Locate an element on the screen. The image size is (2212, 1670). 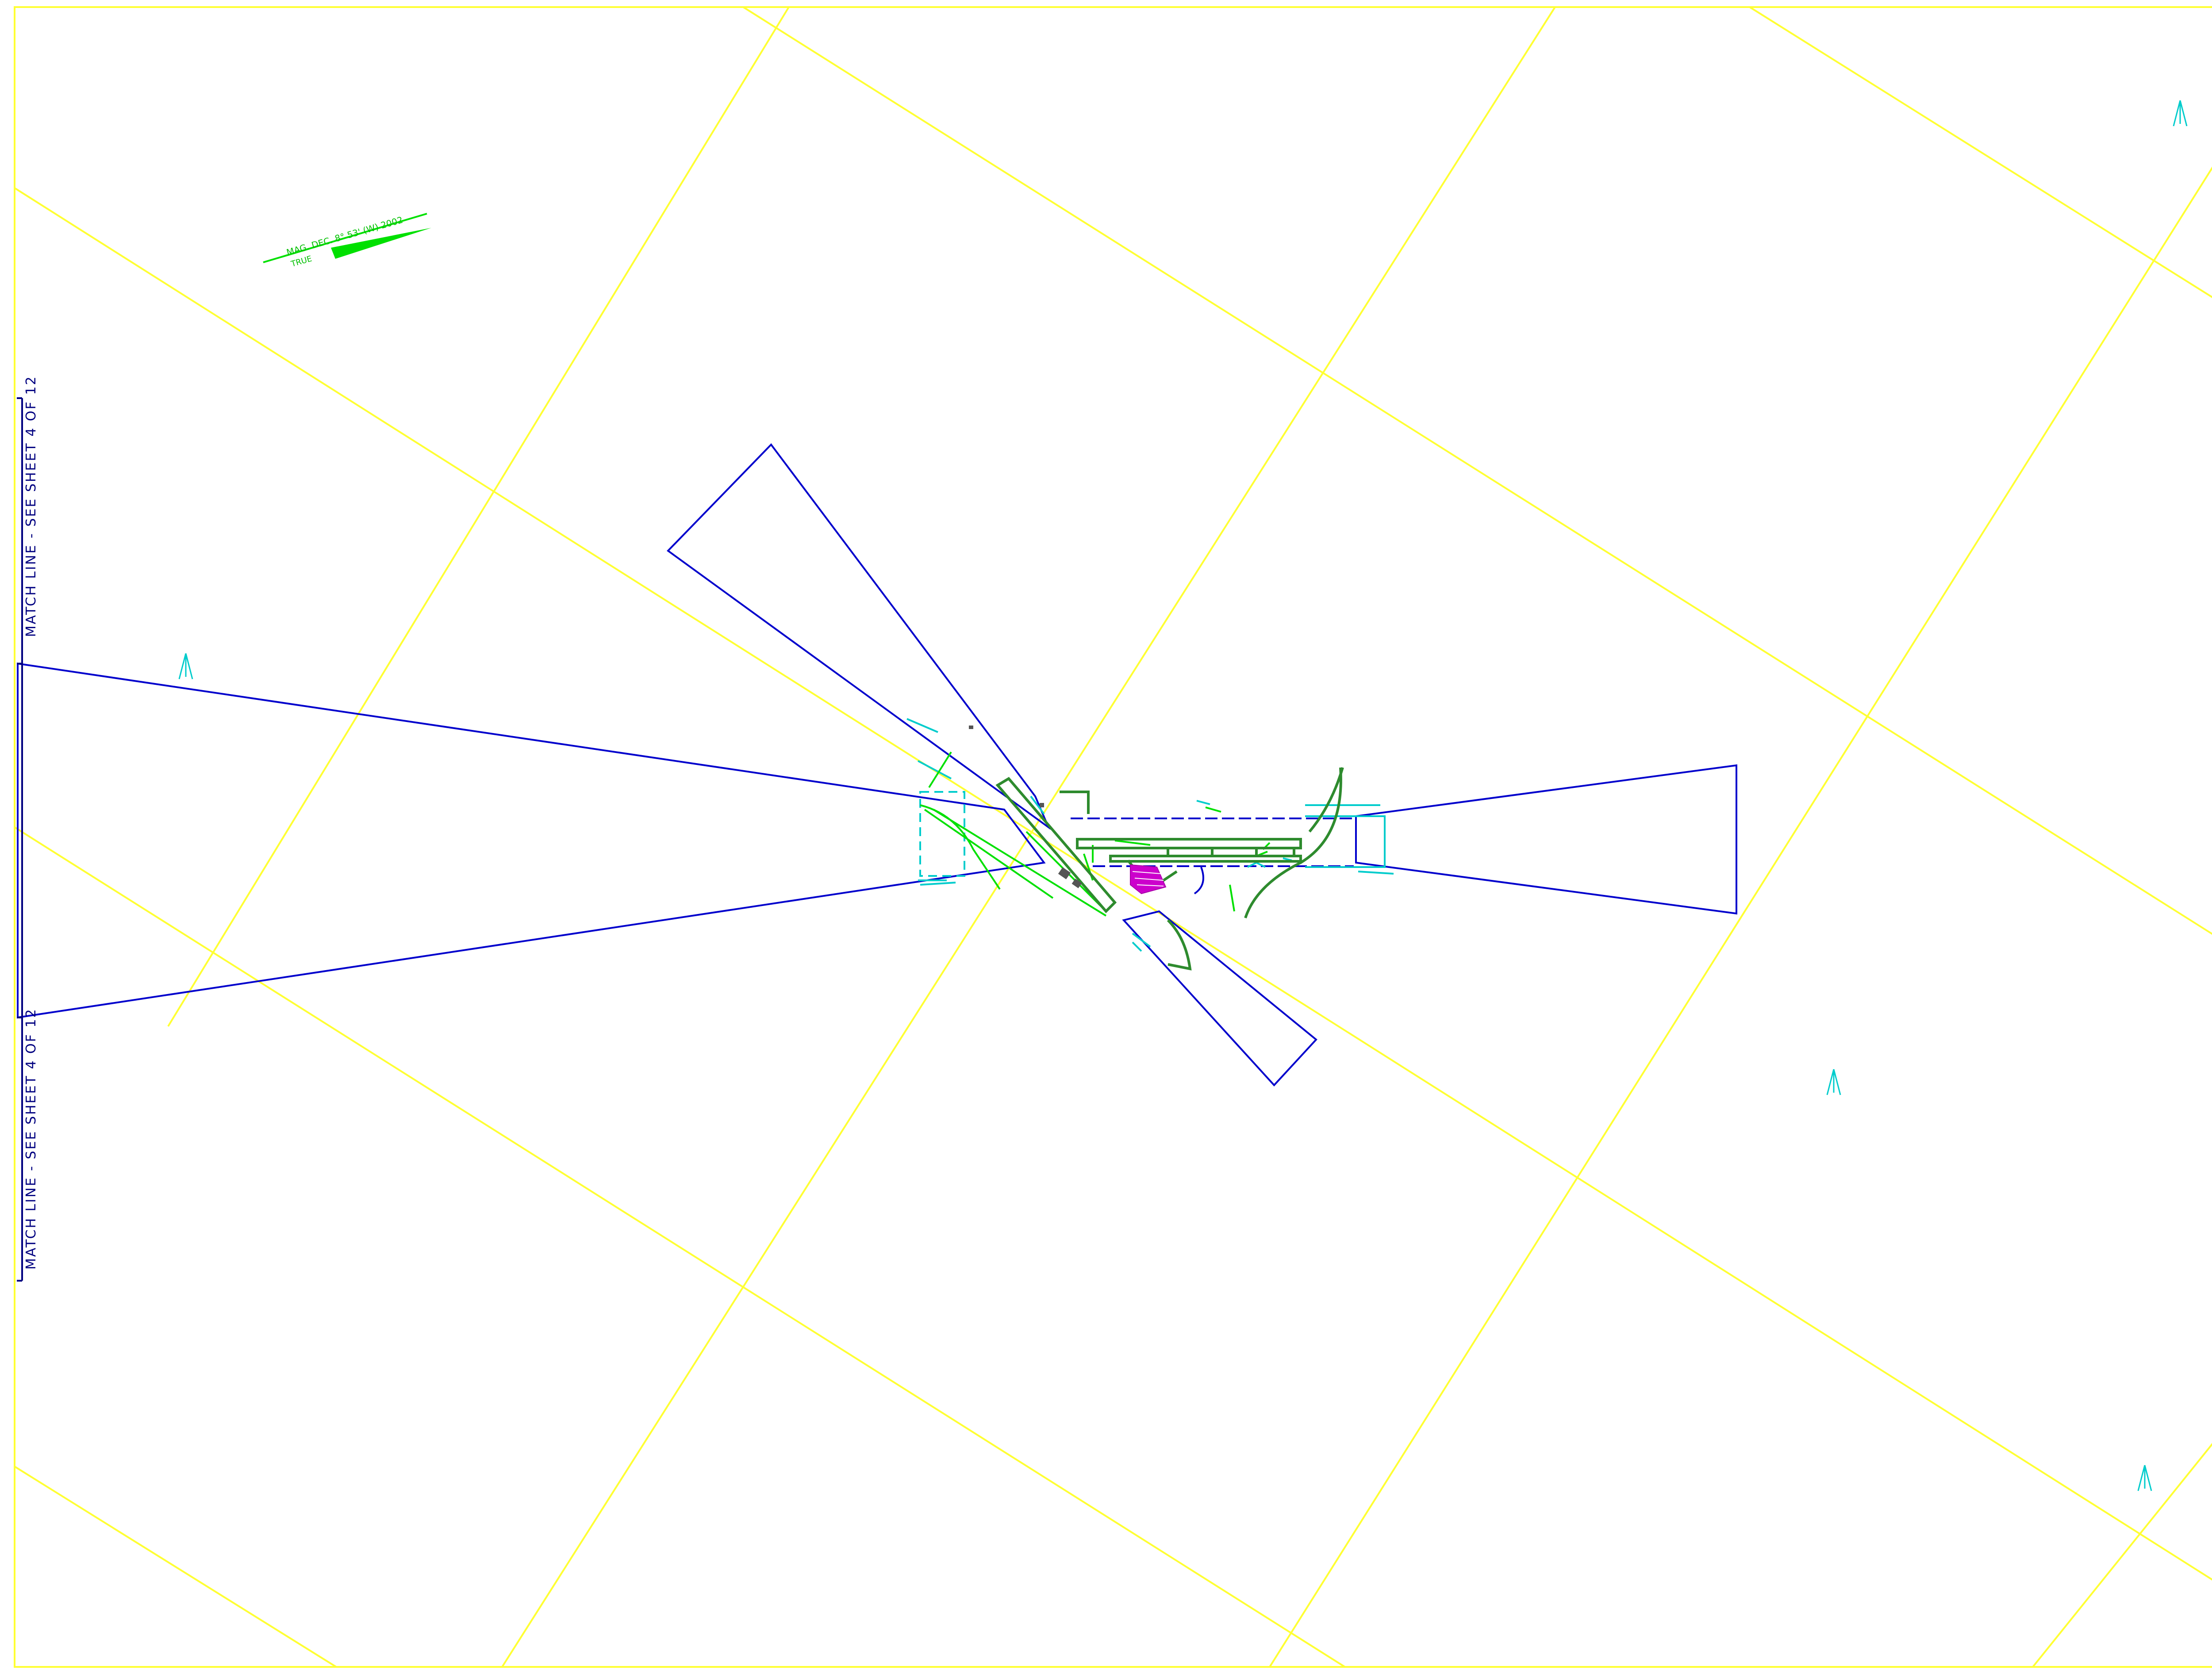
runway-curve is located at coordinates (1293, 842).